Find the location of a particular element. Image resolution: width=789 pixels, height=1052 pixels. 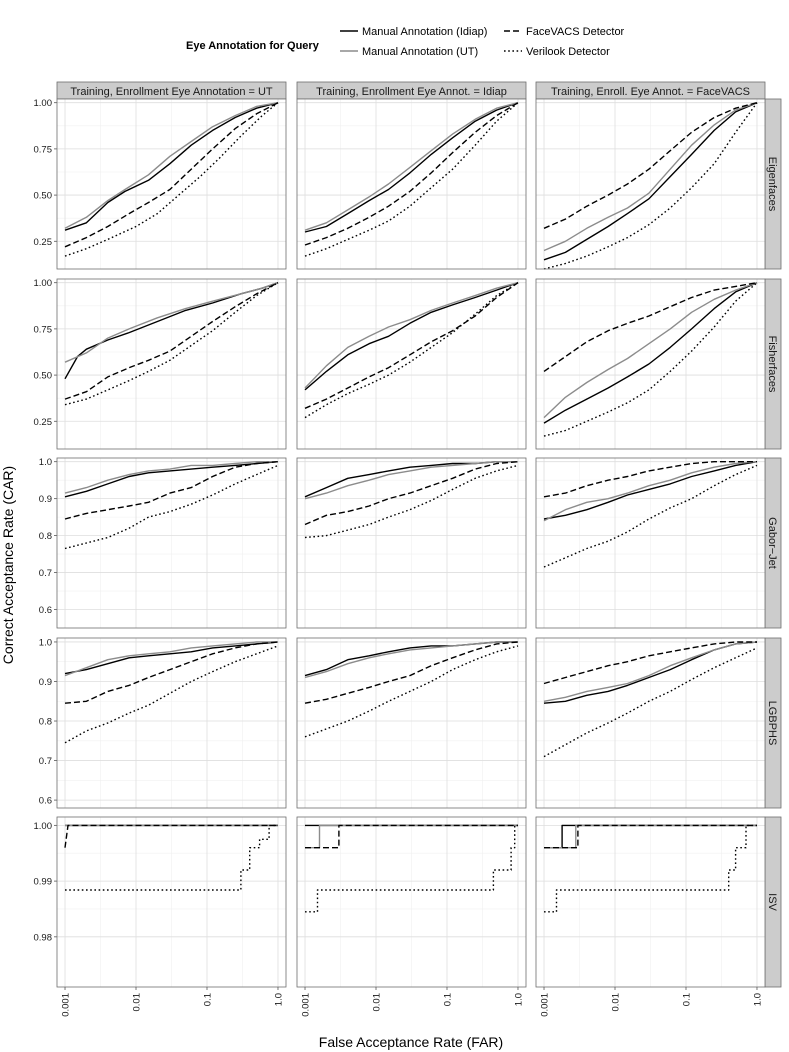

column-strip-label-2: Training, Enroll. Eye Annot. = FaceVACS is located at coordinates (650, 92).